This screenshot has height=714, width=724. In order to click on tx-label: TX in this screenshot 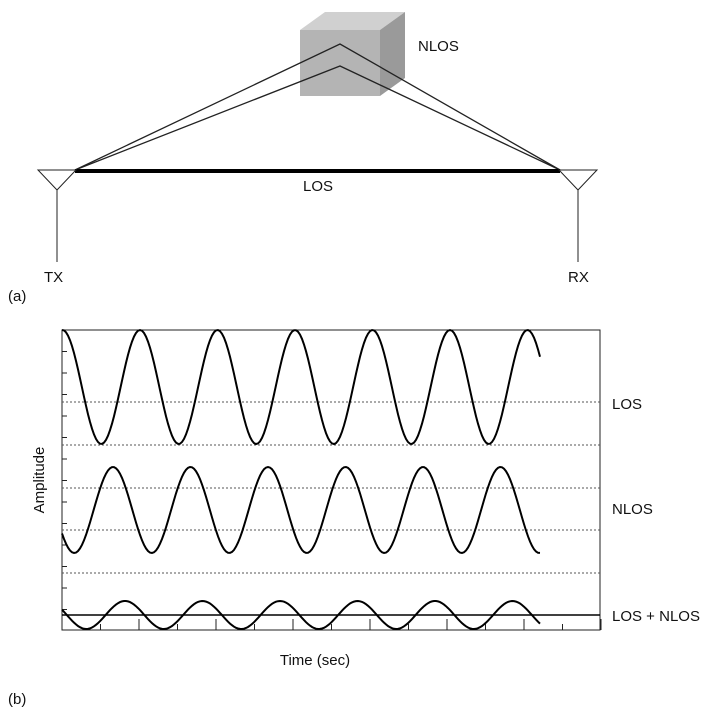, I will do `click(53, 277)`.